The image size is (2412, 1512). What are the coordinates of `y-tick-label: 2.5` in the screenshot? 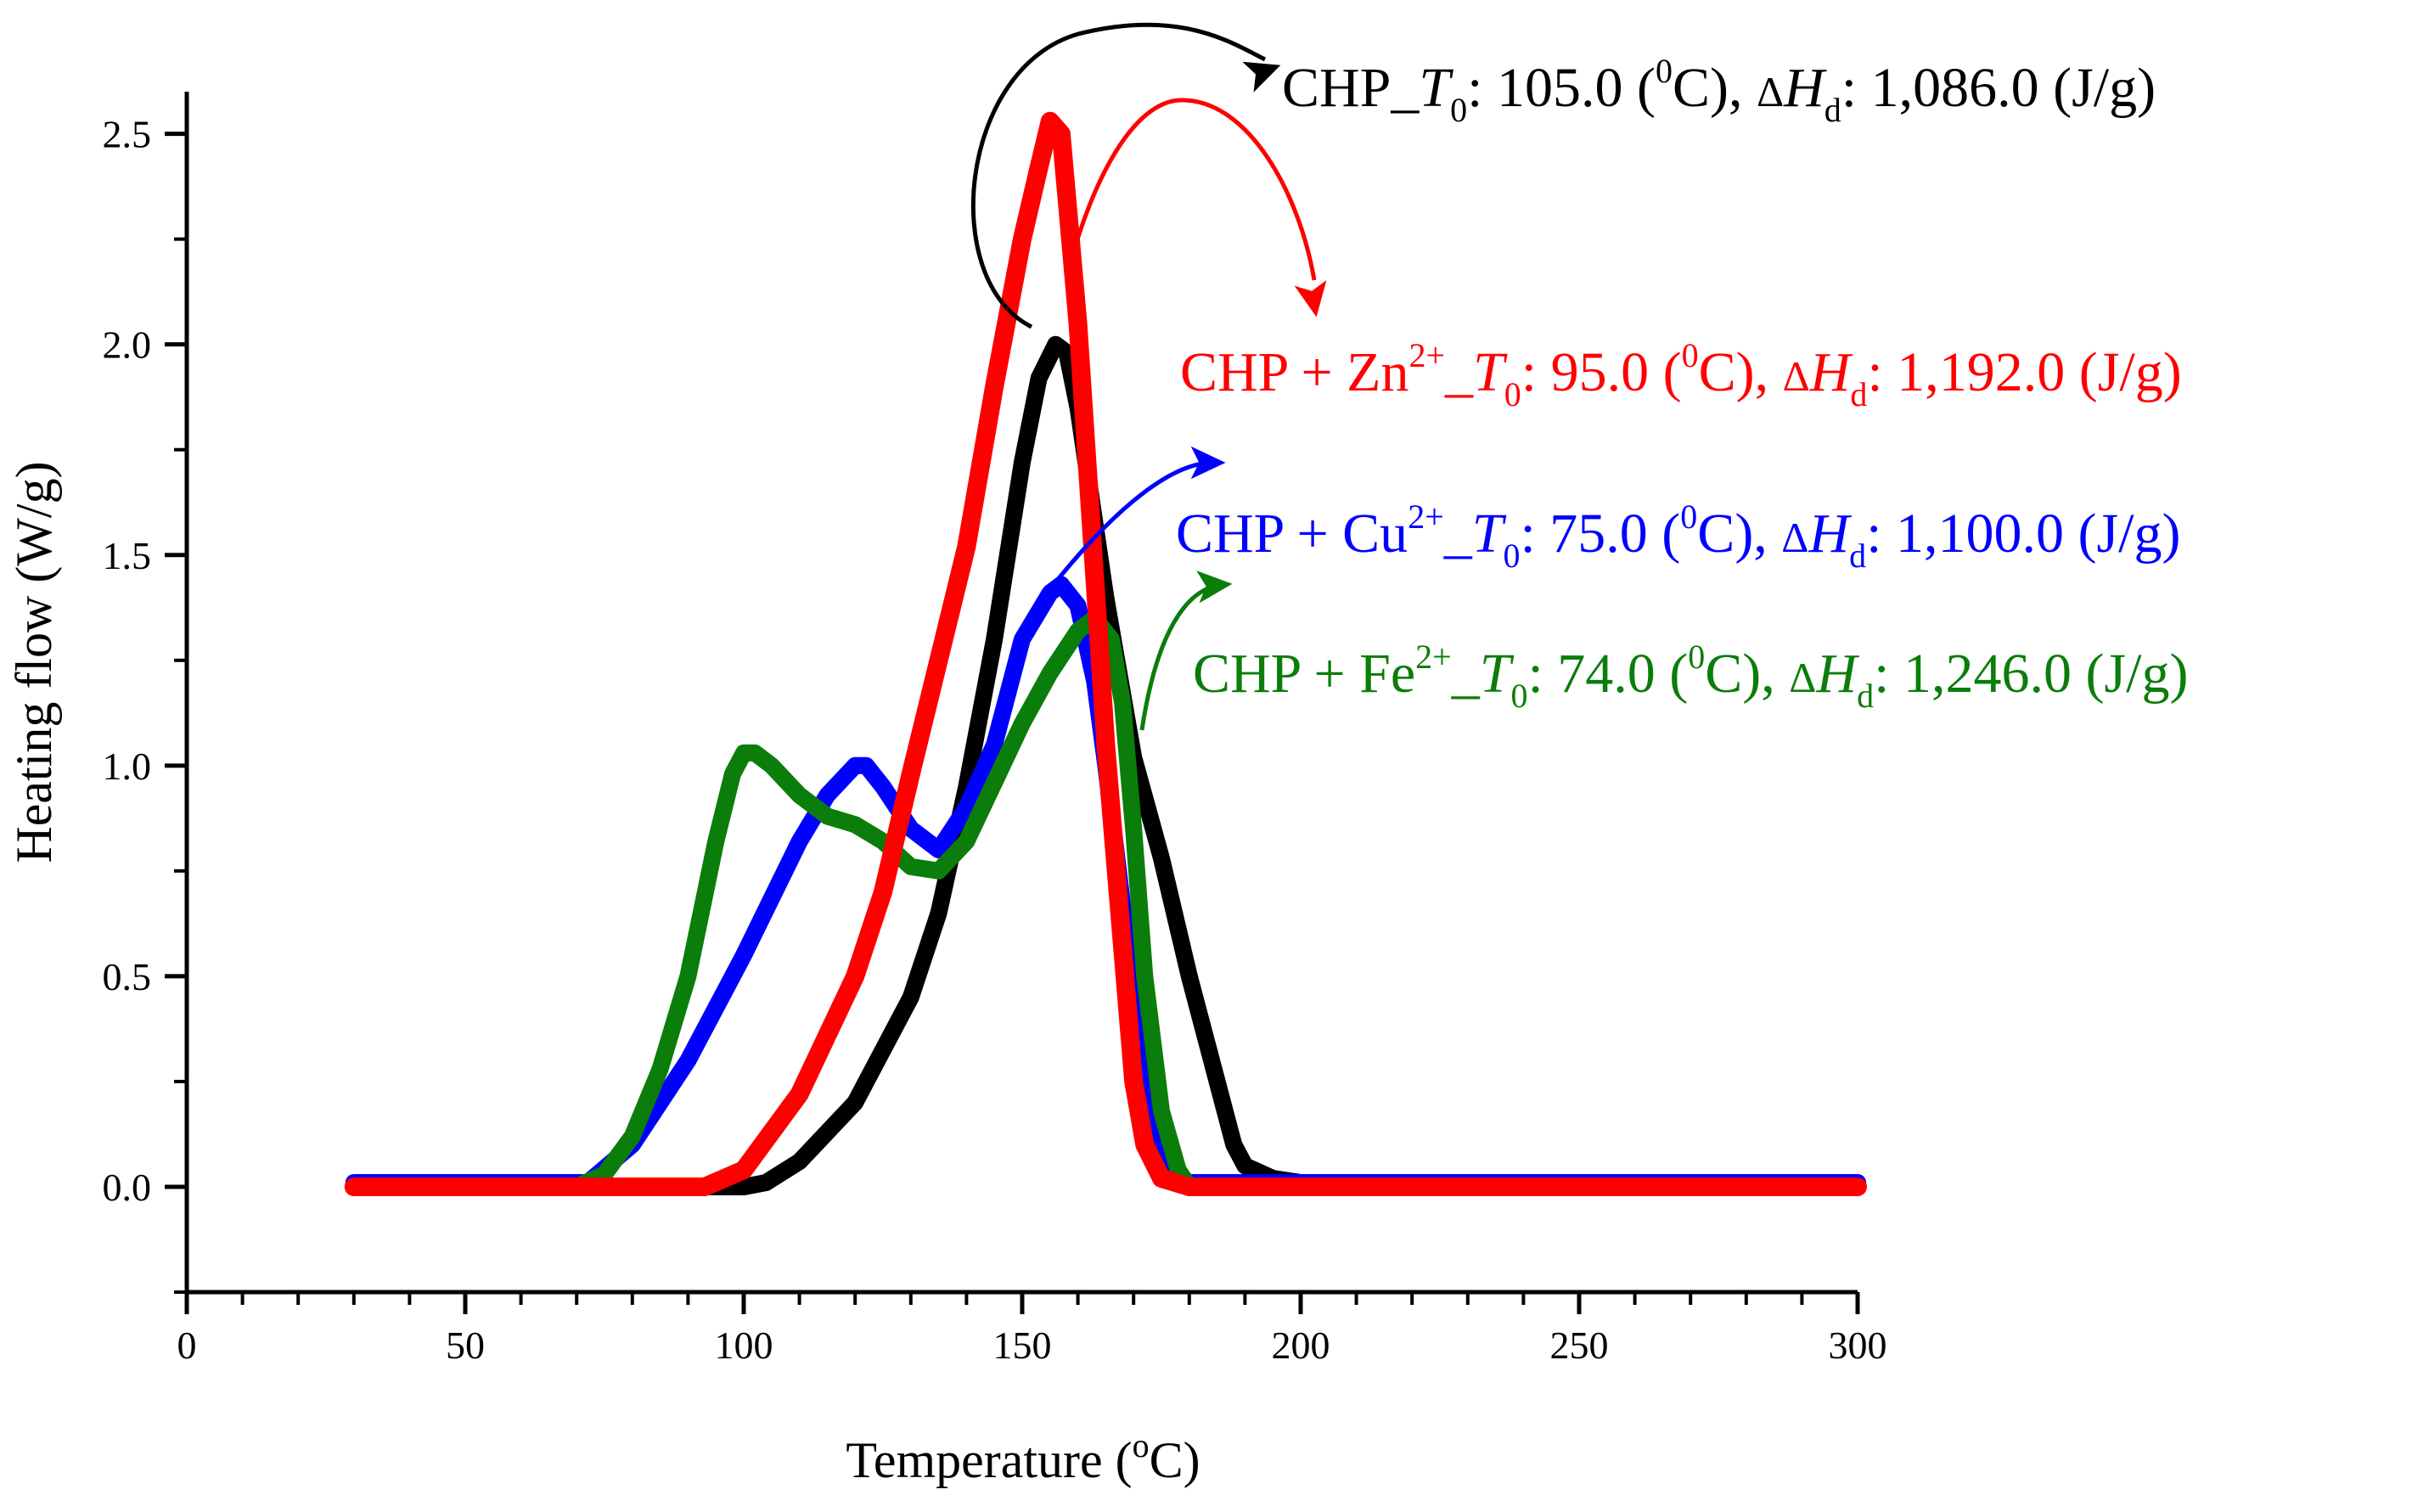 It's located at (127, 134).